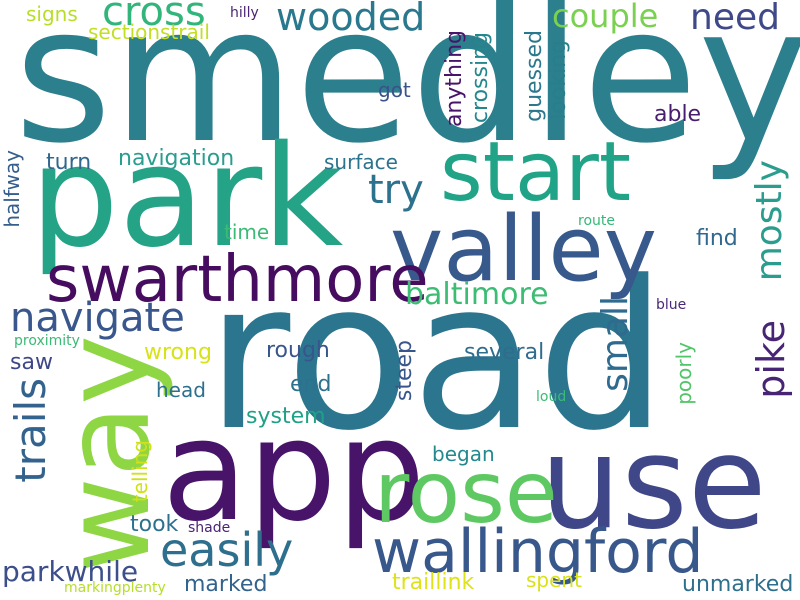 Image resolution: width=800 pixels, height=600 pixels. What do you see at coordinates (404, 371) in the screenshot?
I see `word-steep: steep` at bounding box center [404, 371].